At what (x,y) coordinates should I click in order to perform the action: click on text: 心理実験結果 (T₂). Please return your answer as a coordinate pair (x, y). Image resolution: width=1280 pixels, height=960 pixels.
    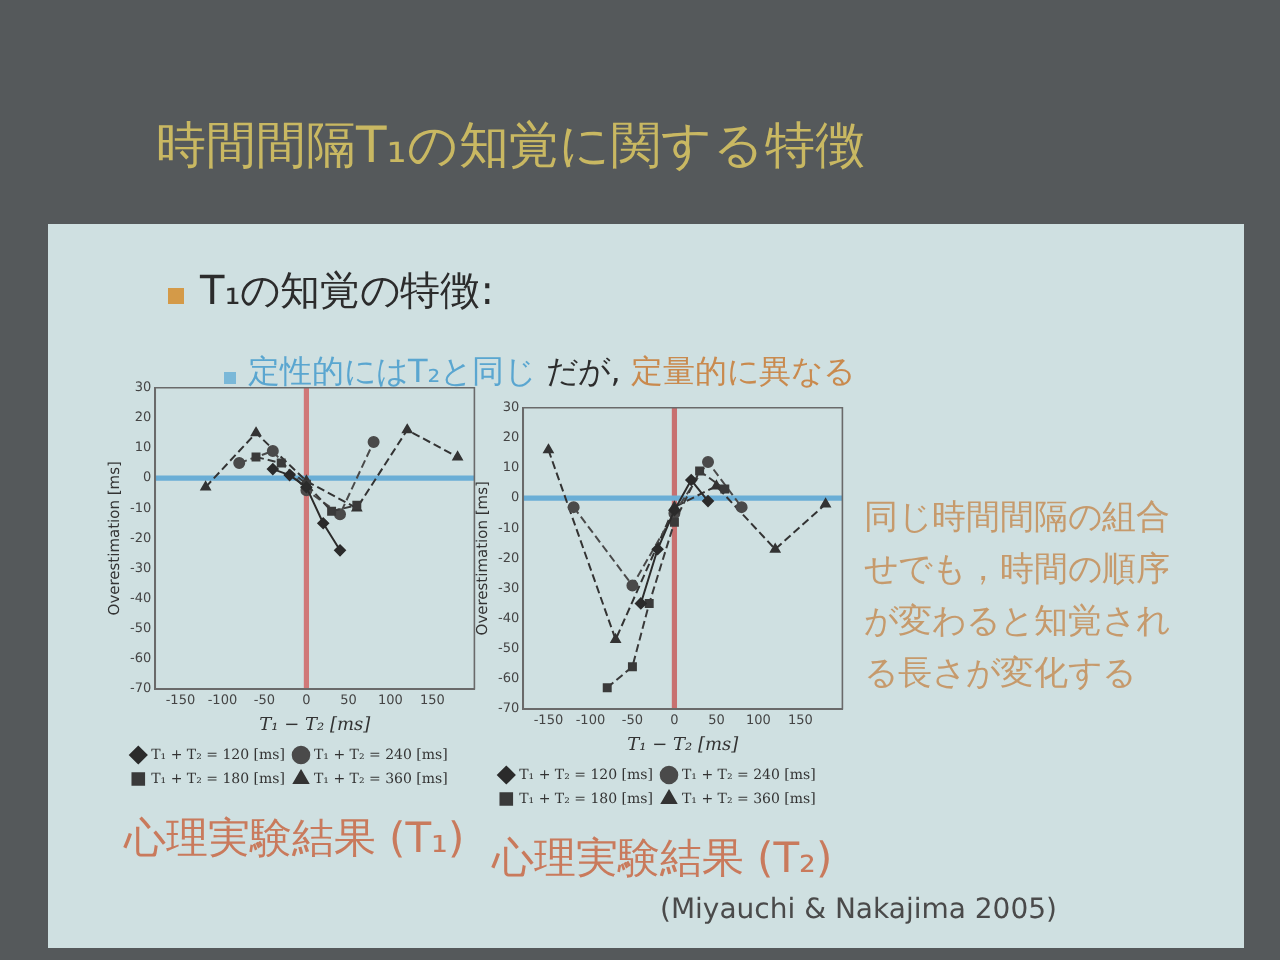
    Looking at the image, I should click on (662, 858).